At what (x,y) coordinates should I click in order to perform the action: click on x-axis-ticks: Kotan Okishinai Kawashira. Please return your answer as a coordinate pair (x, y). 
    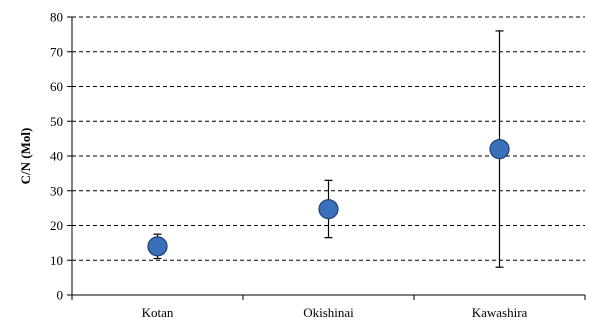
    Looking at the image, I should click on (328, 307).